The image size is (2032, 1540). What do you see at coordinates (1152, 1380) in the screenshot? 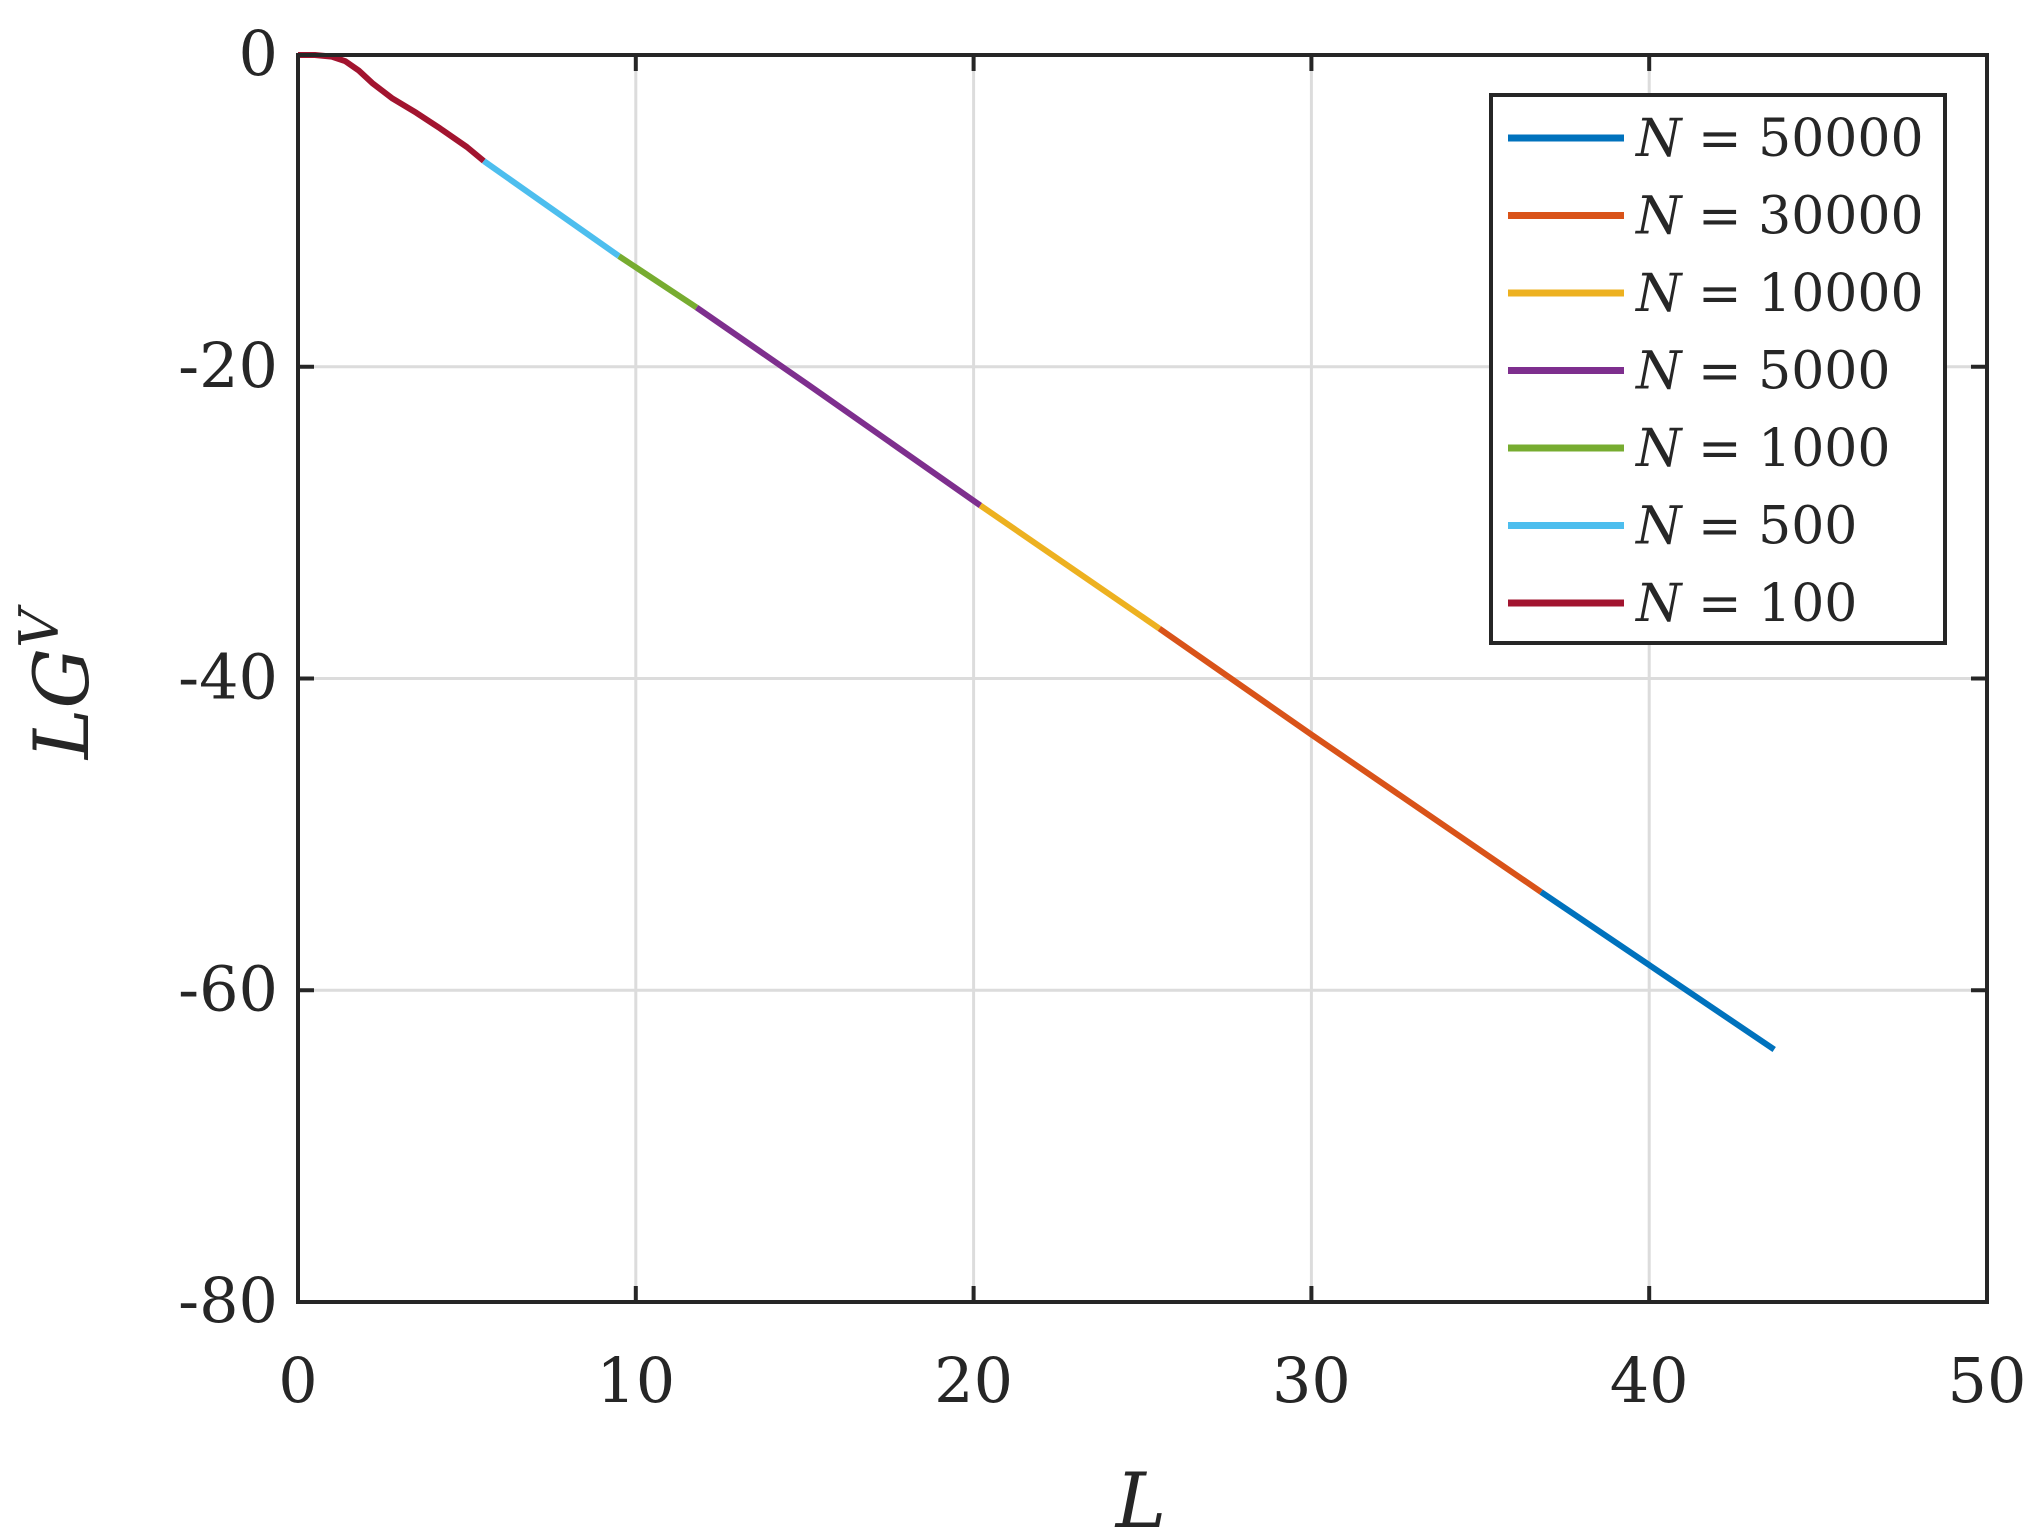
I see `x-tick-labels: 0 10 20 30 40 50` at bounding box center [1152, 1380].